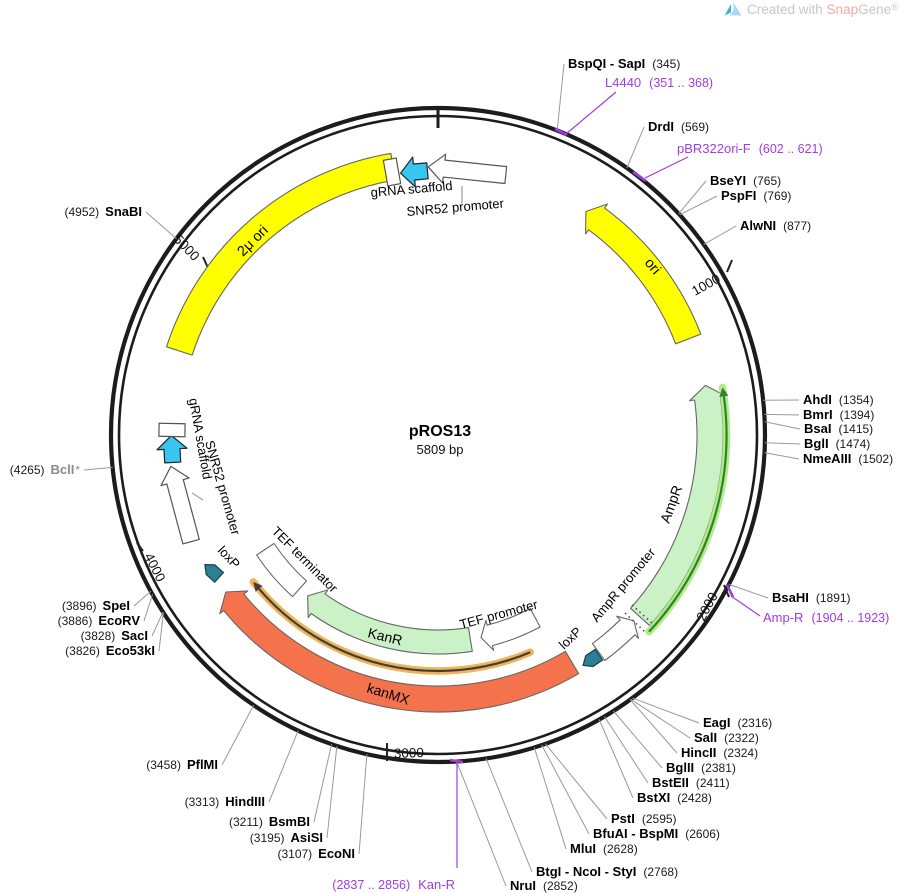 This screenshot has height=893, width=906. What do you see at coordinates (110, 650) in the screenshot?
I see `enzyme-label-Eco53kI: (3826) Eco53kI` at bounding box center [110, 650].